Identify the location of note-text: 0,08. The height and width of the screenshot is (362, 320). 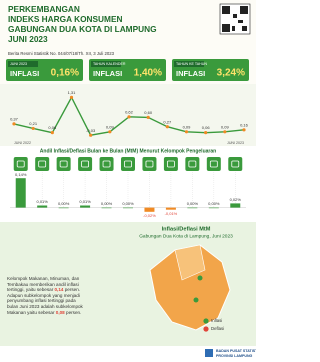
(60, 312).